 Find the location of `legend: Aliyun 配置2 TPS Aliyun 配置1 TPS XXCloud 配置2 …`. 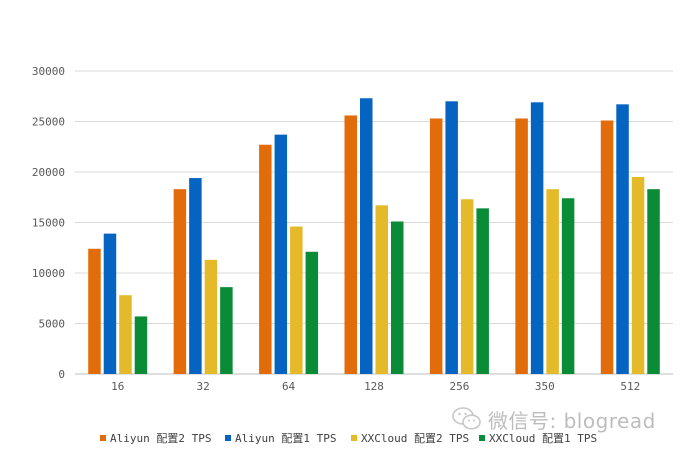

legend: Aliyun 配置2 TPS Aliyun 配置1 TPS XXCloud 配置2 … is located at coordinates (348, 438).